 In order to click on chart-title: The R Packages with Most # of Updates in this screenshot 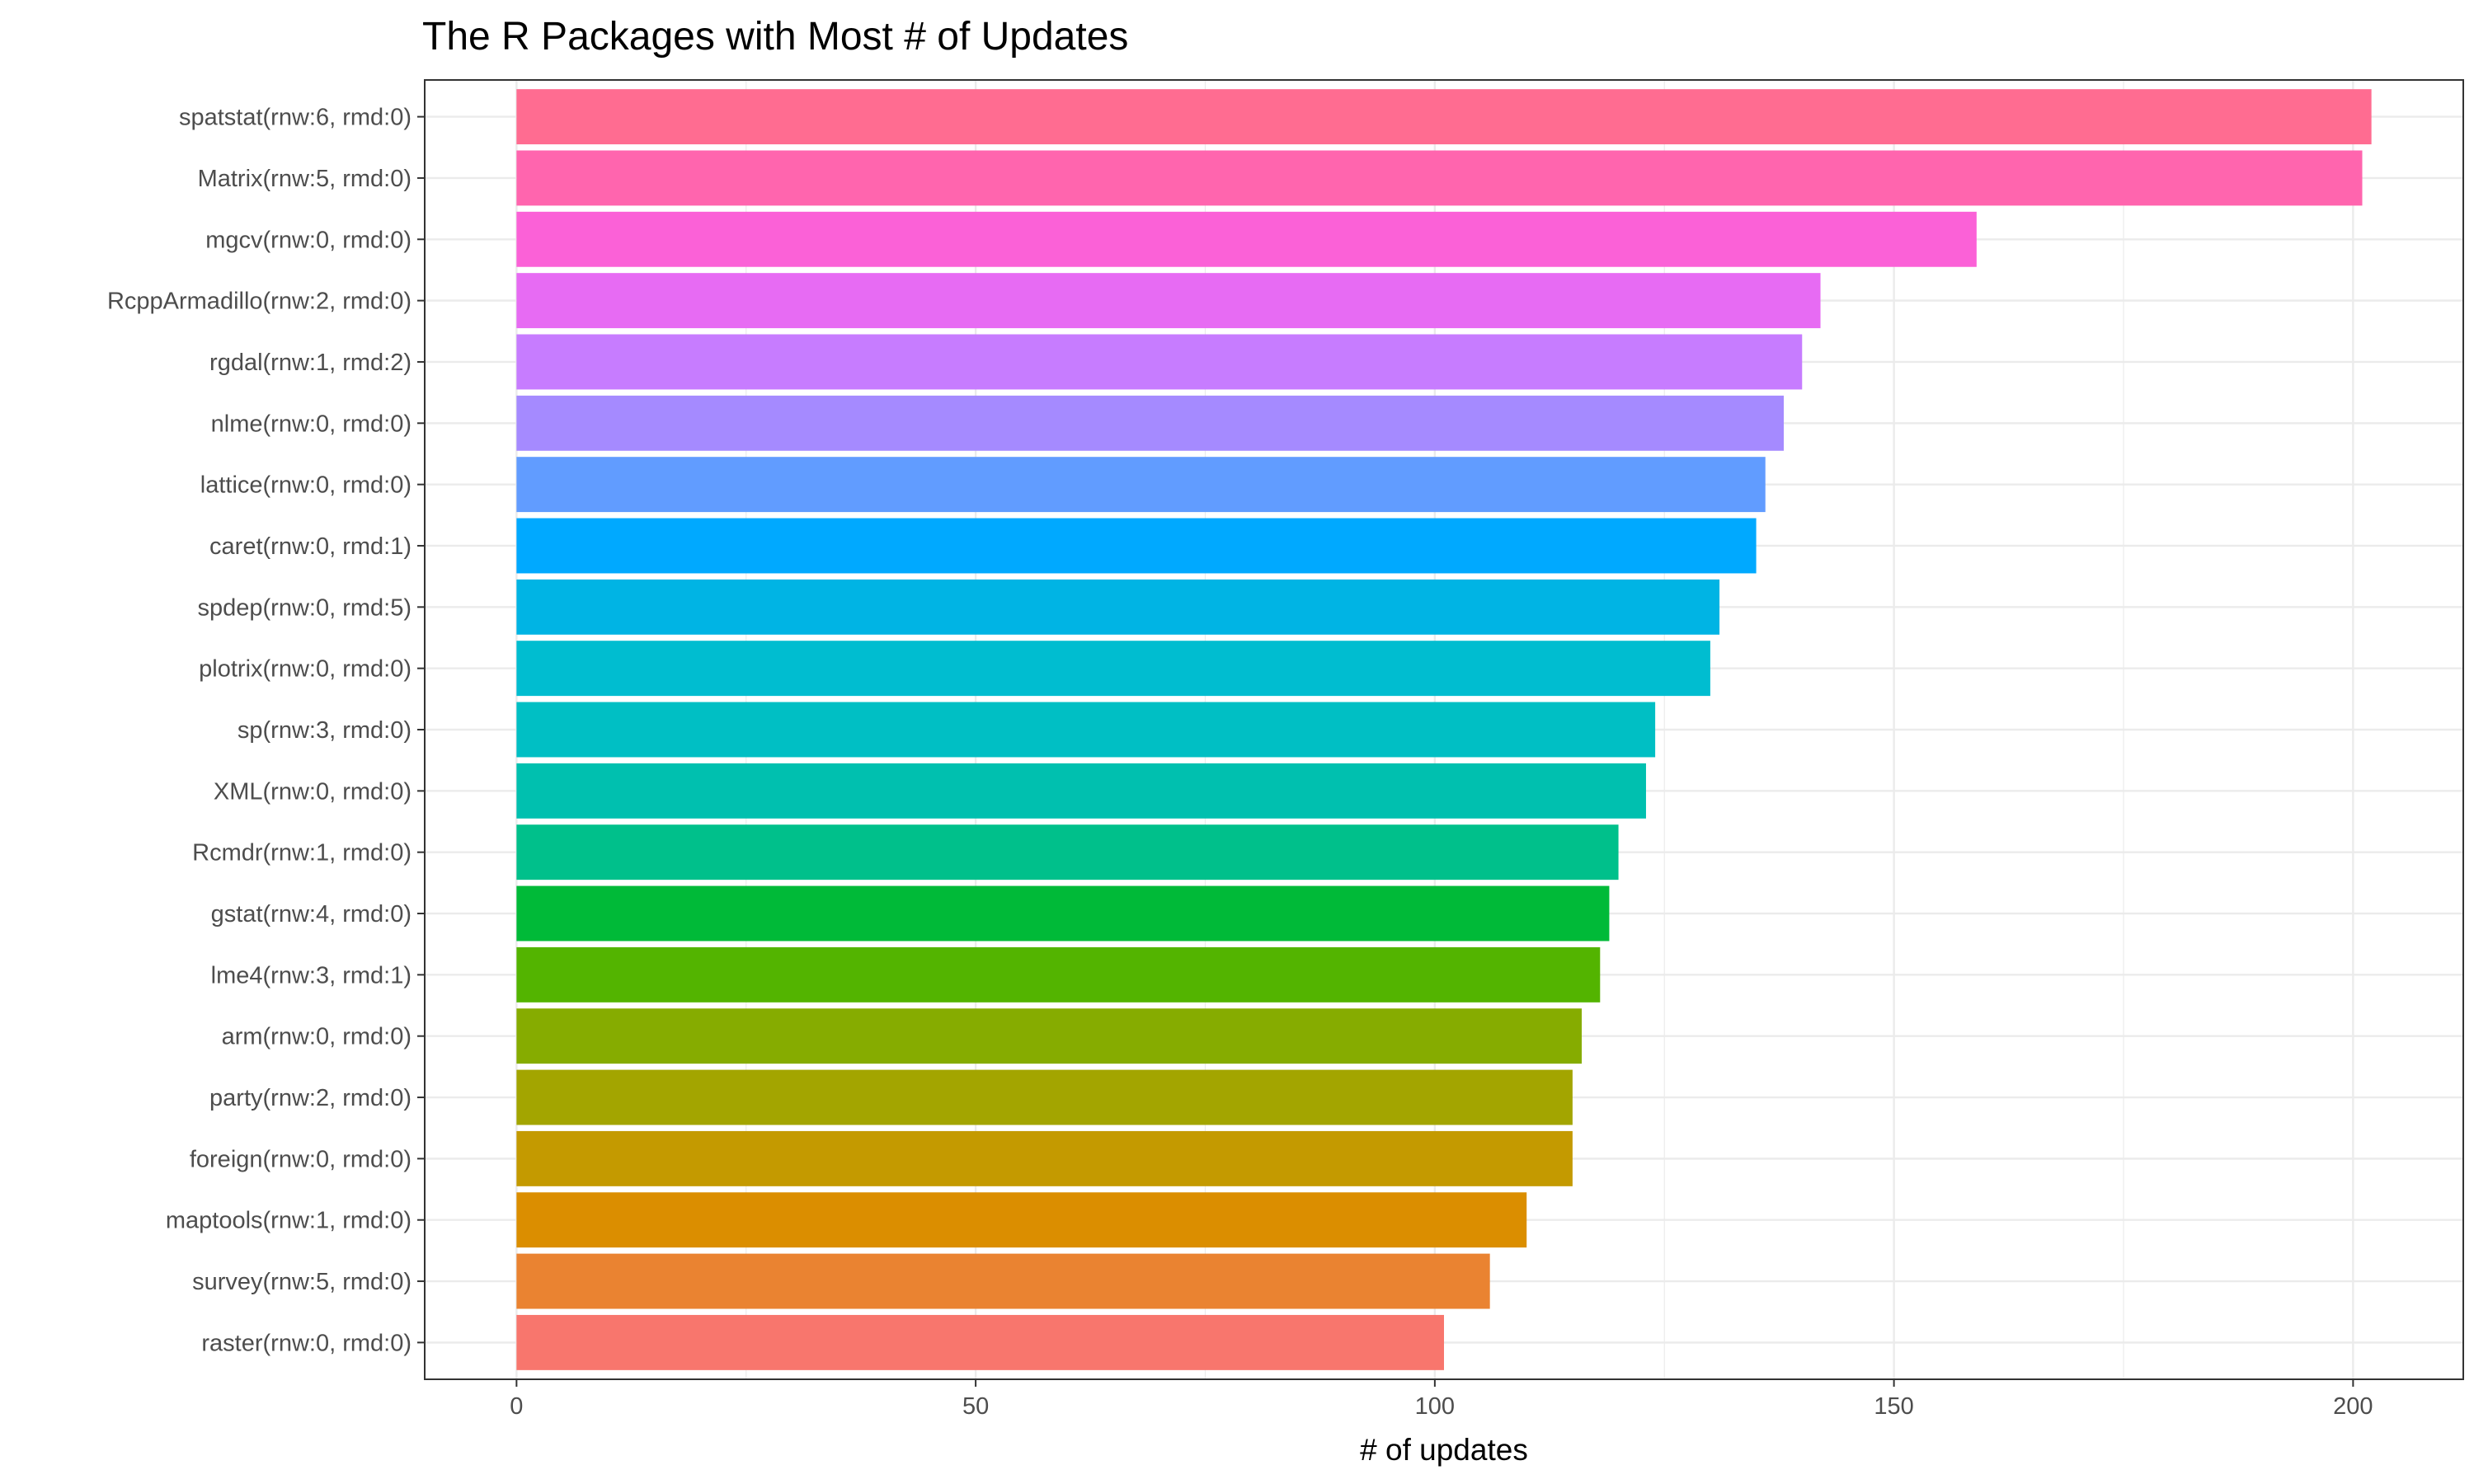, I will do `click(775, 37)`.